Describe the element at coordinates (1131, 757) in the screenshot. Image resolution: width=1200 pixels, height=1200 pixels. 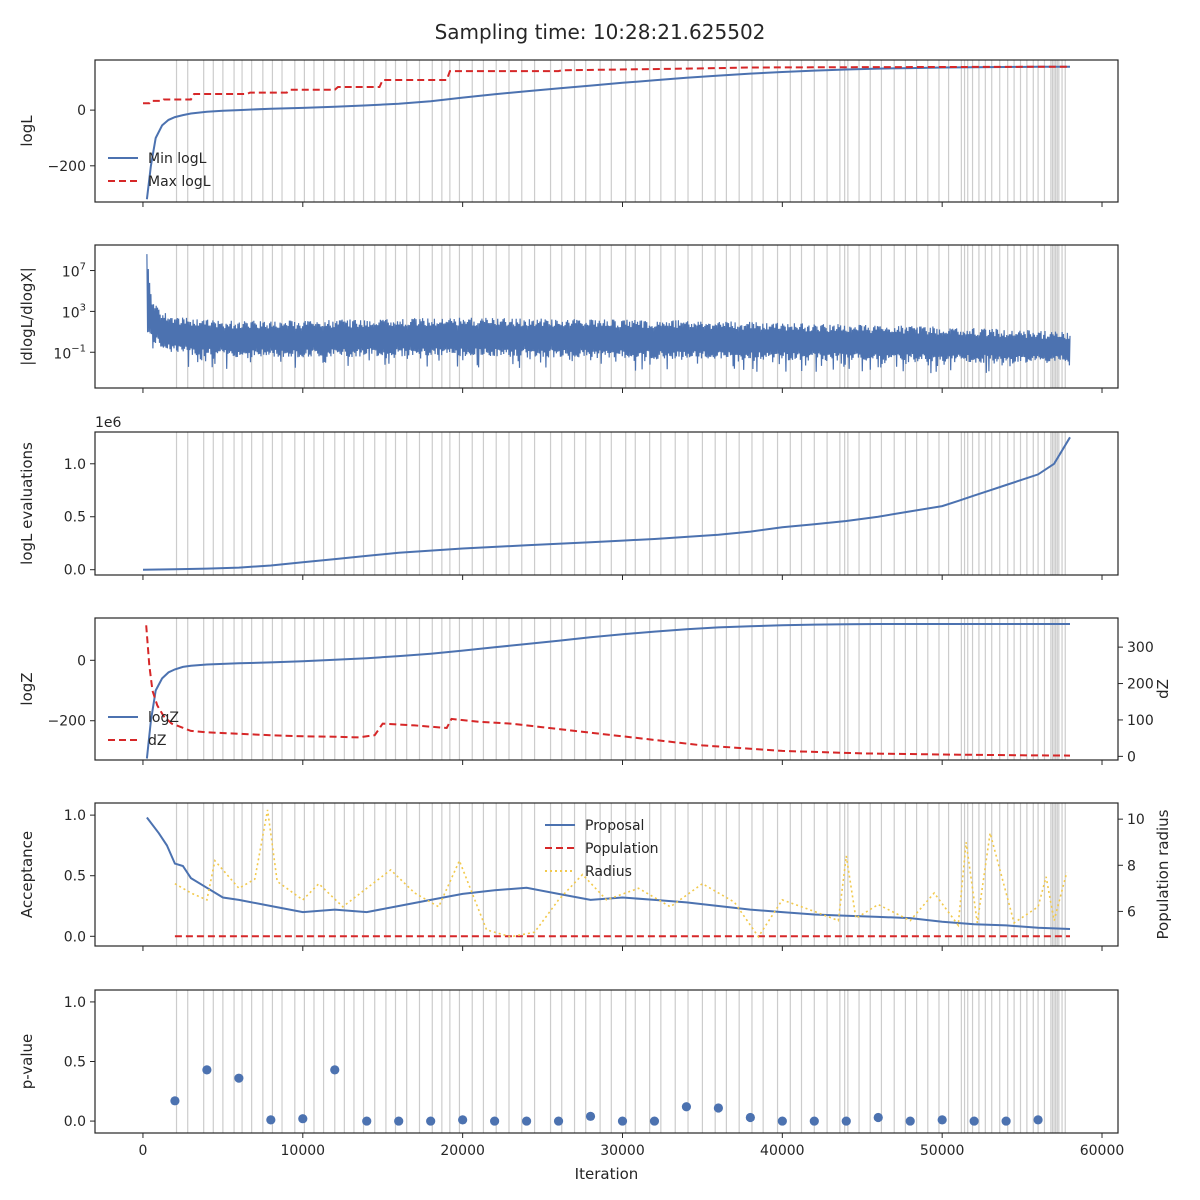
I see `y-tick-label-right: 0` at that location.